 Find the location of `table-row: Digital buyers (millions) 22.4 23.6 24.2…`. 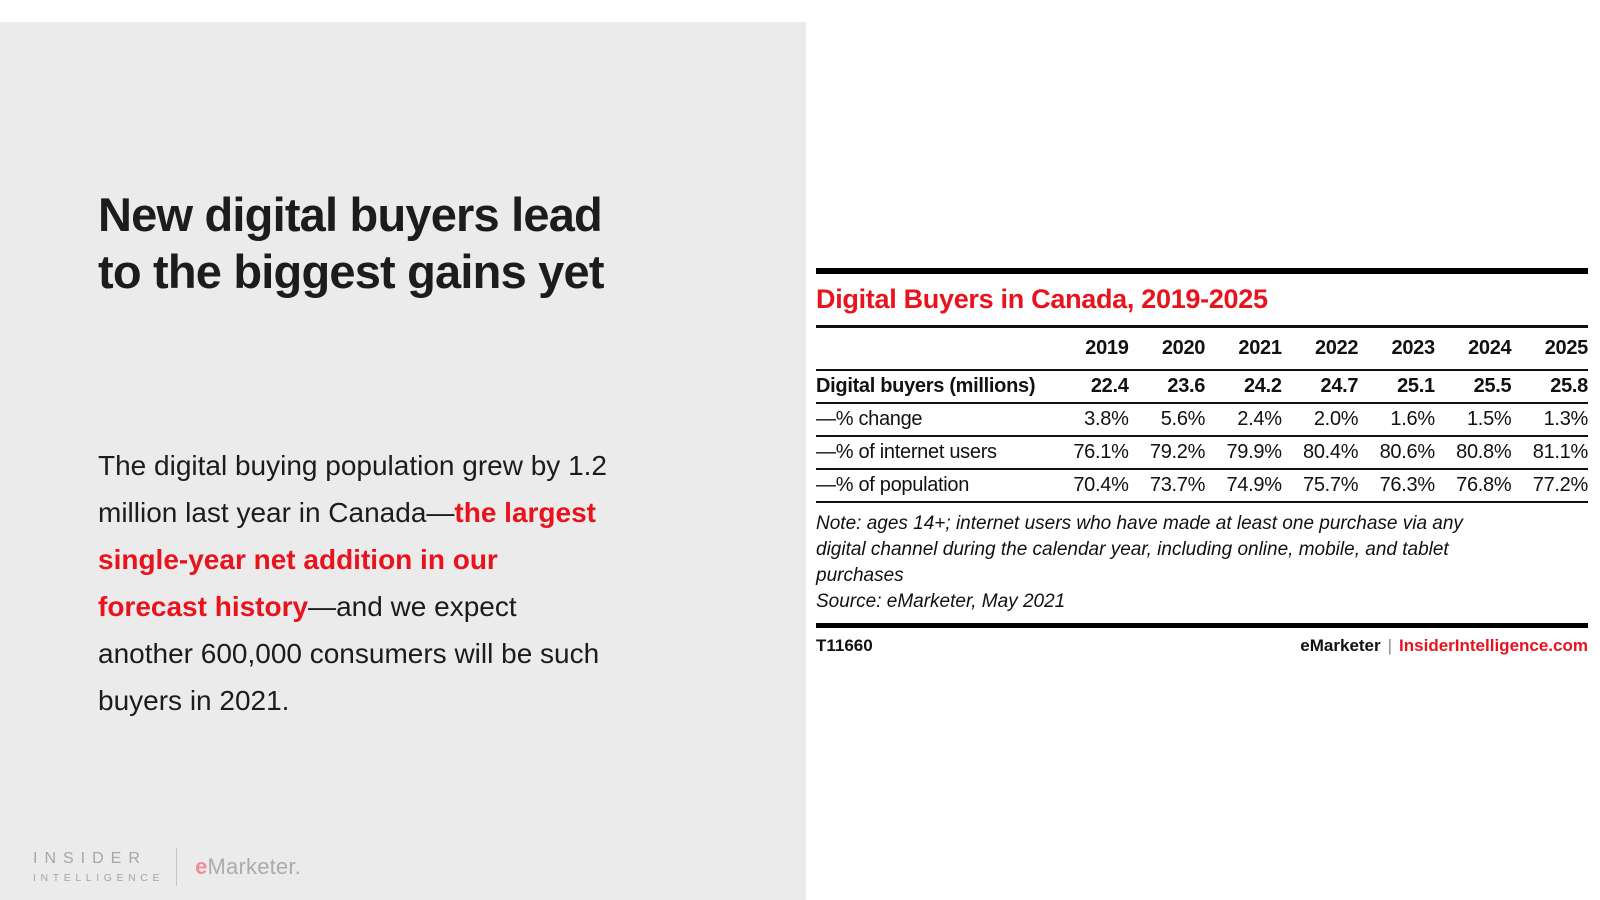

table-row: Digital buyers (millions) 22.4 23.6 24.2… is located at coordinates (1202, 387).